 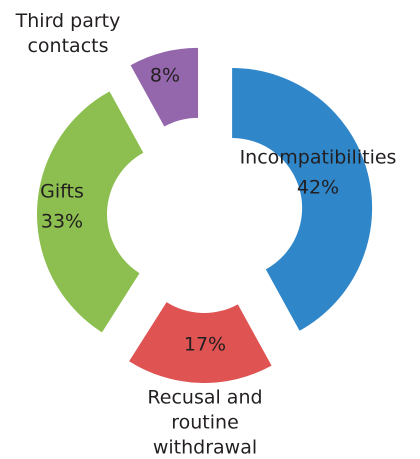 What do you see at coordinates (165, 75) in the screenshot?
I see `value-label: 8%` at bounding box center [165, 75].